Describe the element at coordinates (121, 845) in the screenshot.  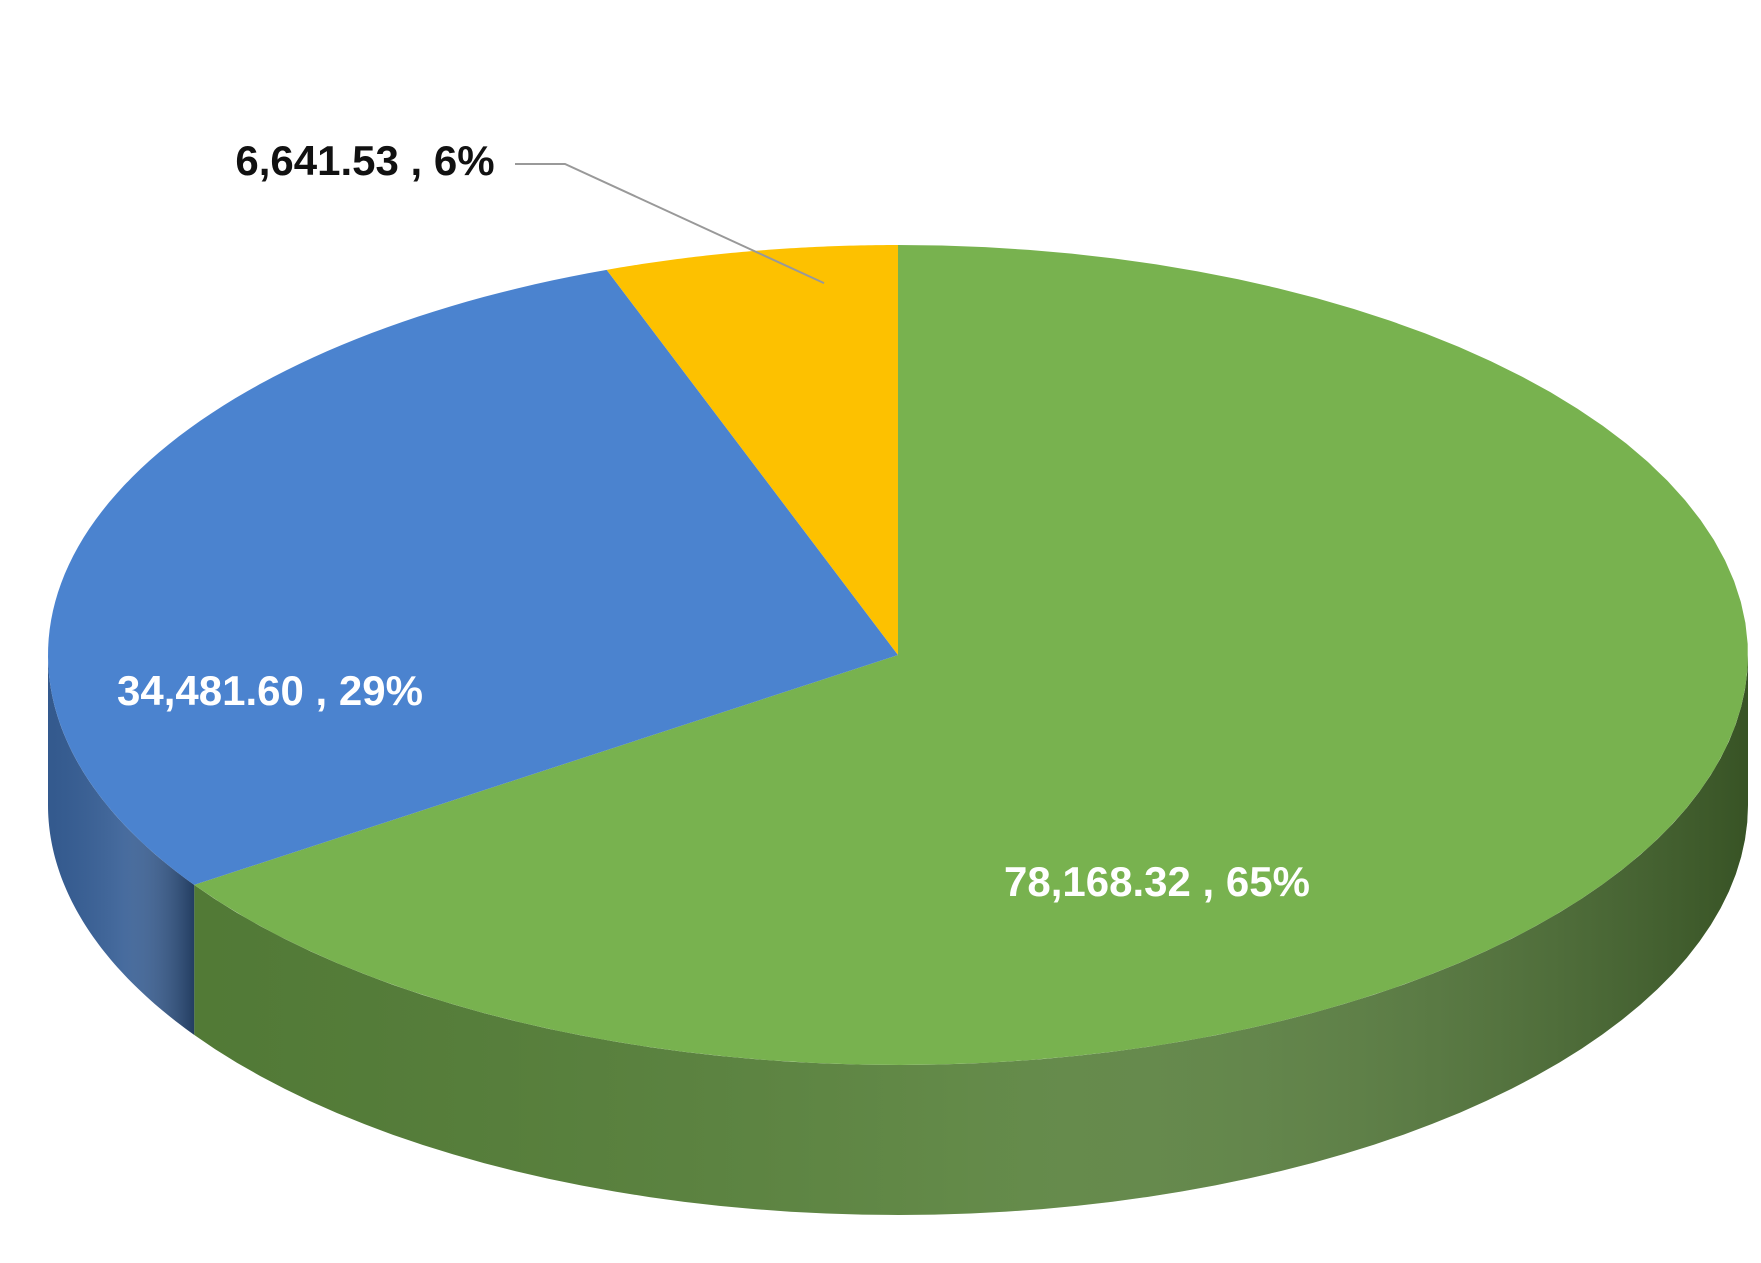
I see `slice-side-shade` at that location.